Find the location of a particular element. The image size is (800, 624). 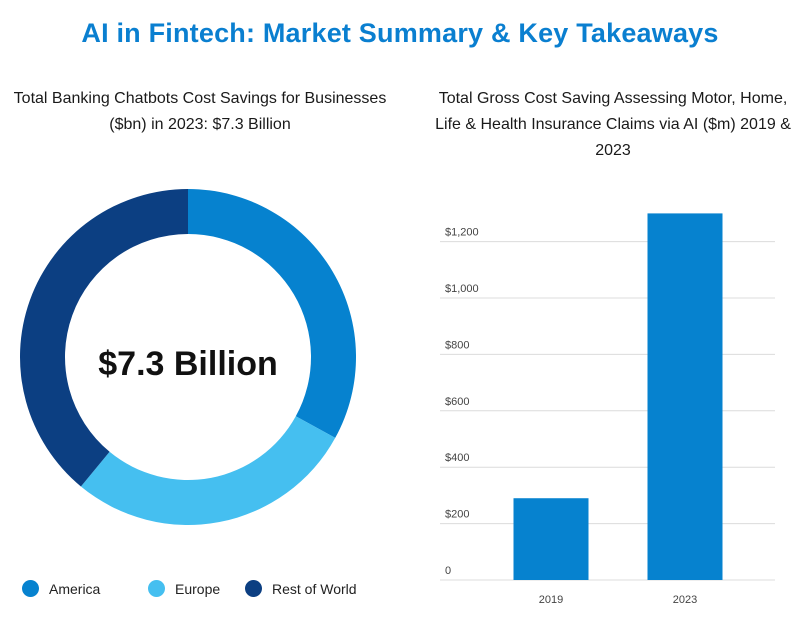

y-tick-label: $1,000 is located at coordinates (462, 289).